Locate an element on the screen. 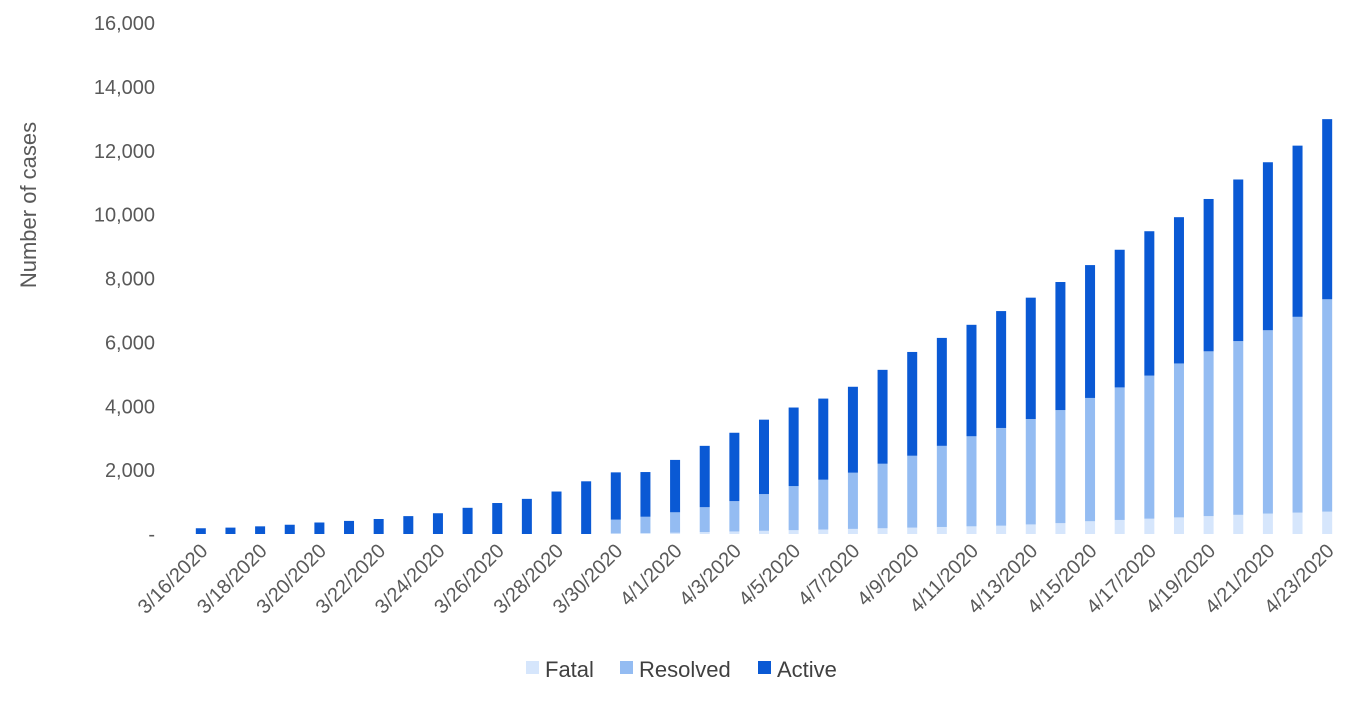  legend-swatch-fatal is located at coordinates (532, 667).